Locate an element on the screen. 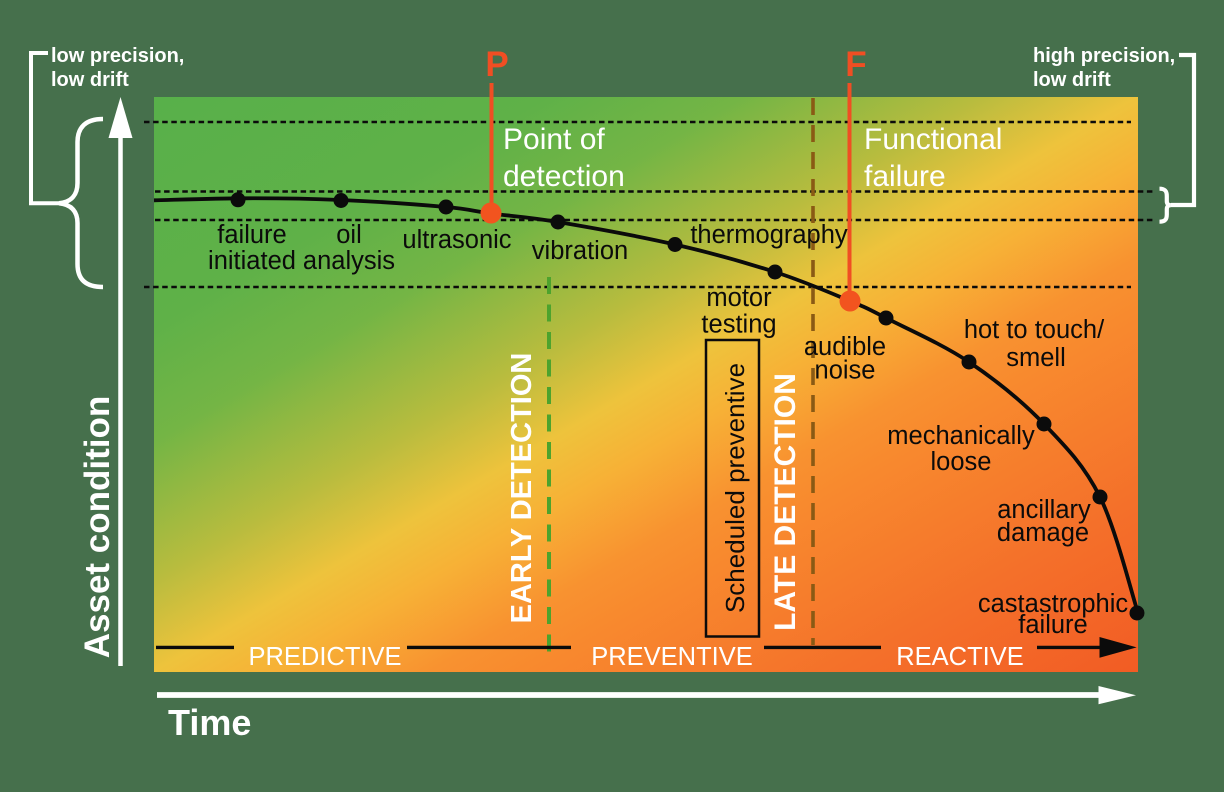 The height and width of the screenshot is (792, 1224). svg-text: Functional is located at coordinates (933, 139).